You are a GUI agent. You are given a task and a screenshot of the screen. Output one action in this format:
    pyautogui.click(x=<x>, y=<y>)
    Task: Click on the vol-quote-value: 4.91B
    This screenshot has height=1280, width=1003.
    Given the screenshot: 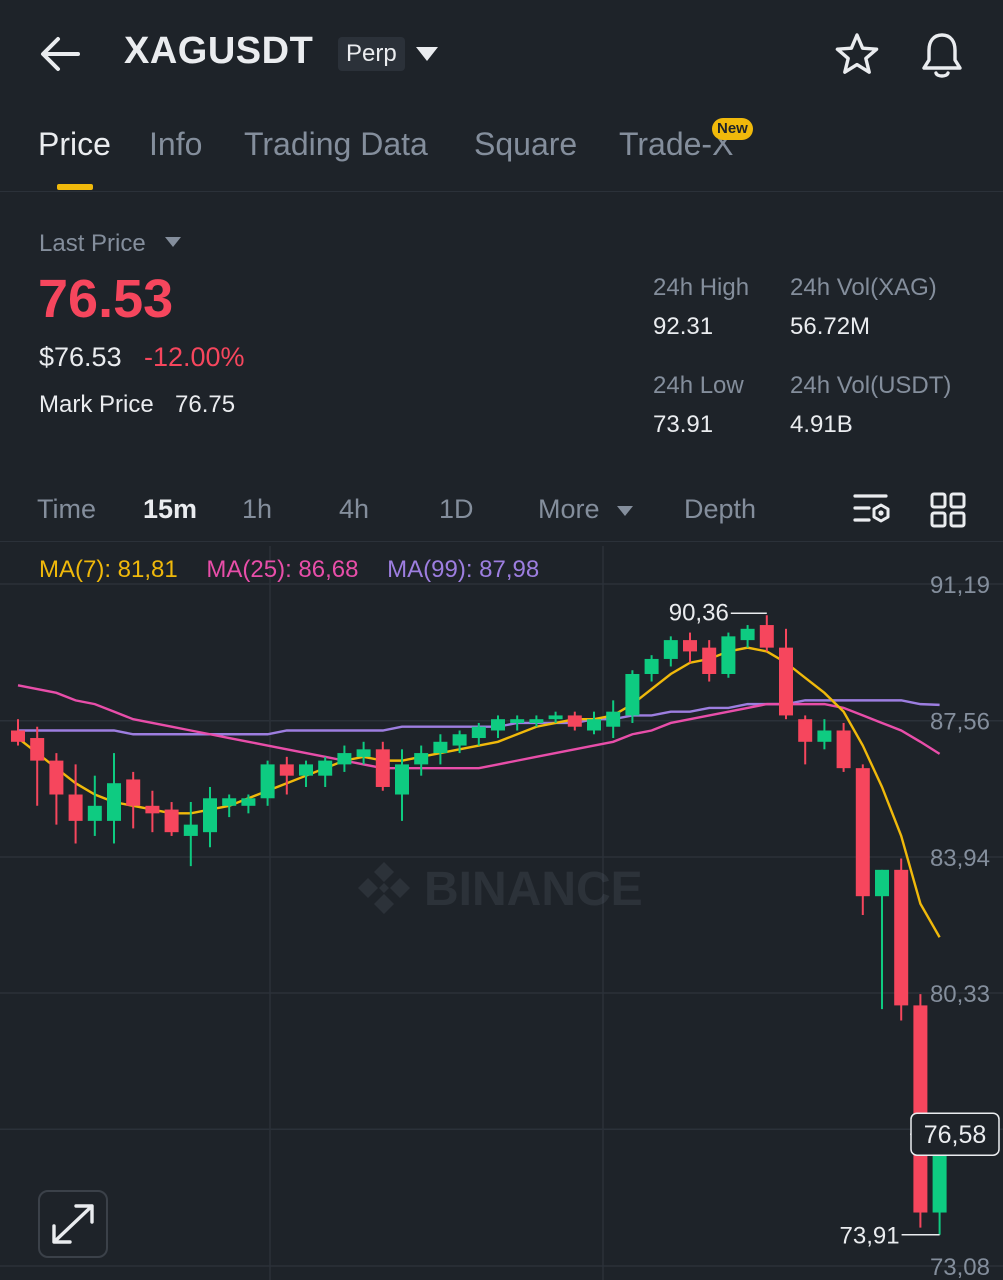 What is the action you would take?
    pyautogui.click(x=821, y=424)
    